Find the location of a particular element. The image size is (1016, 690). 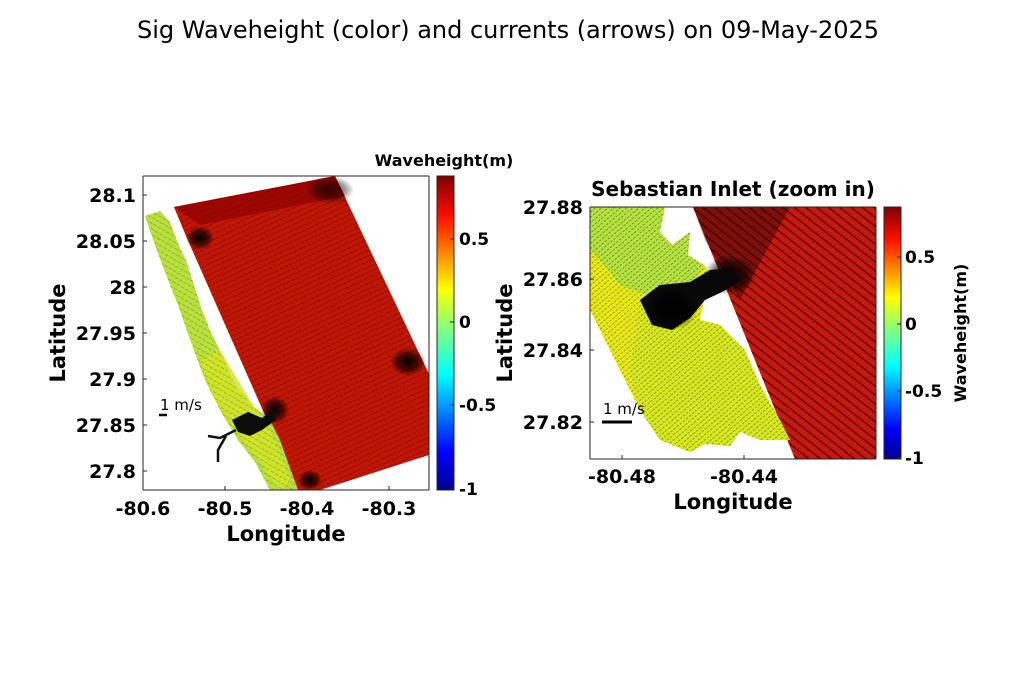

zoom-x-axis: -80.48 -80.44 Longitude is located at coordinates (690, 484).